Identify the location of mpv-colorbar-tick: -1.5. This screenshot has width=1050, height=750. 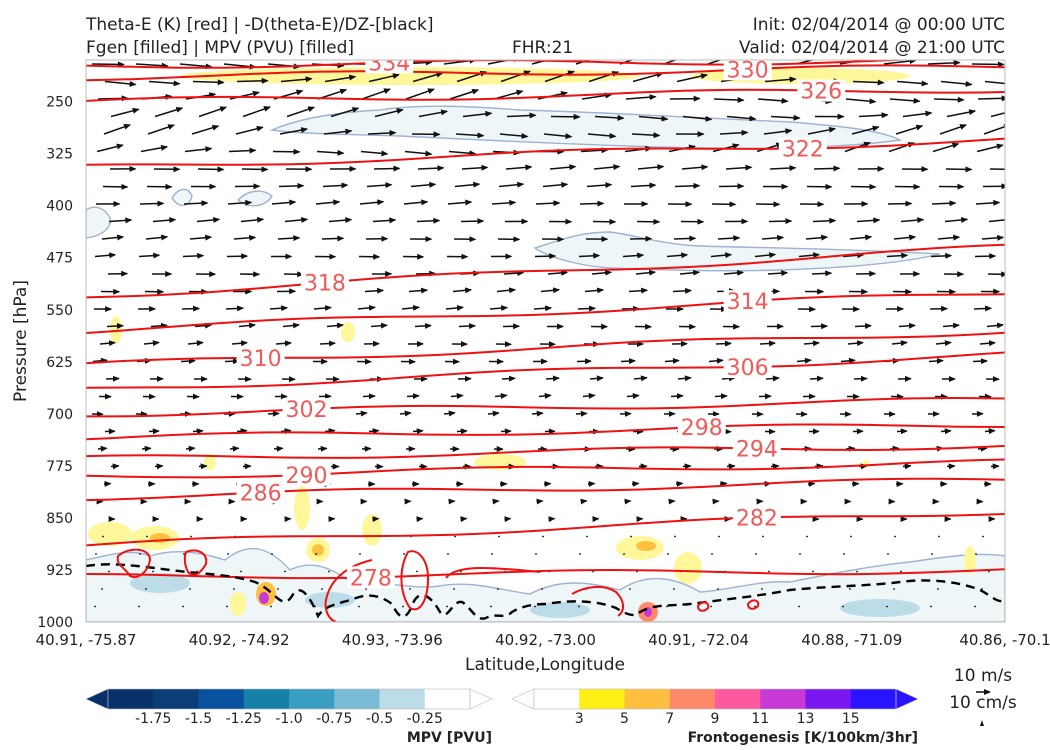
(198, 719).